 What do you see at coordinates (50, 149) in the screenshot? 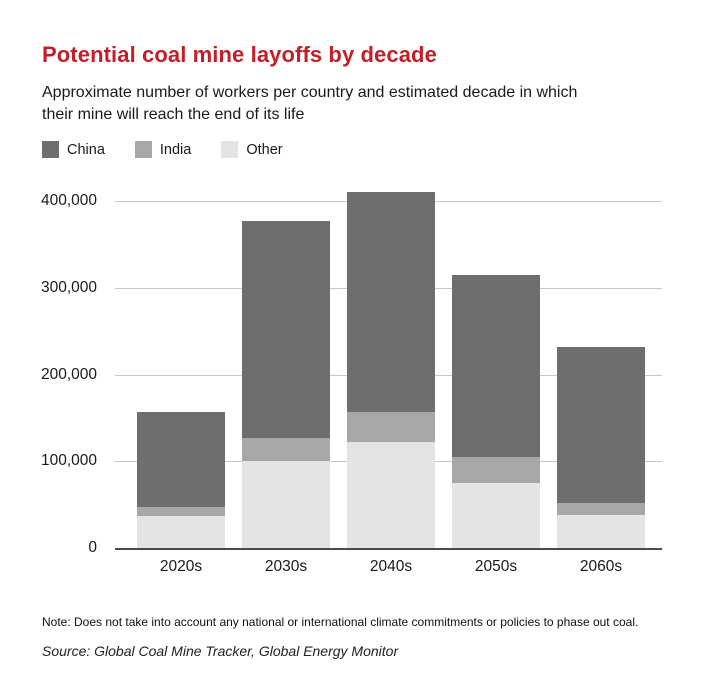
I see `legend-swatch-china` at bounding box center [50, 149].